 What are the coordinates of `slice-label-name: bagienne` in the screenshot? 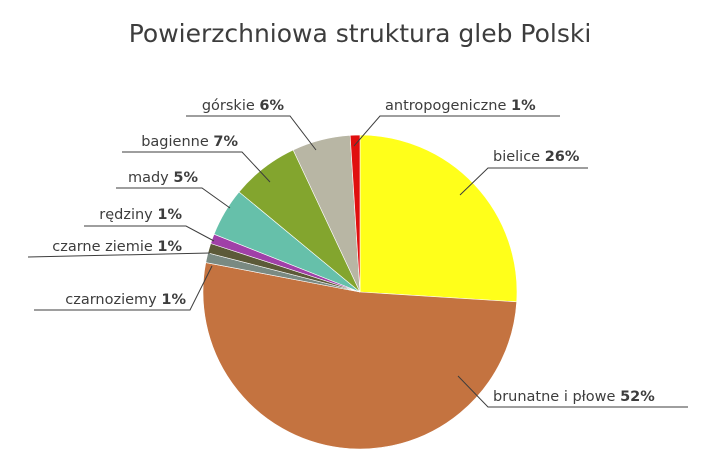 It's located at (177, 142).